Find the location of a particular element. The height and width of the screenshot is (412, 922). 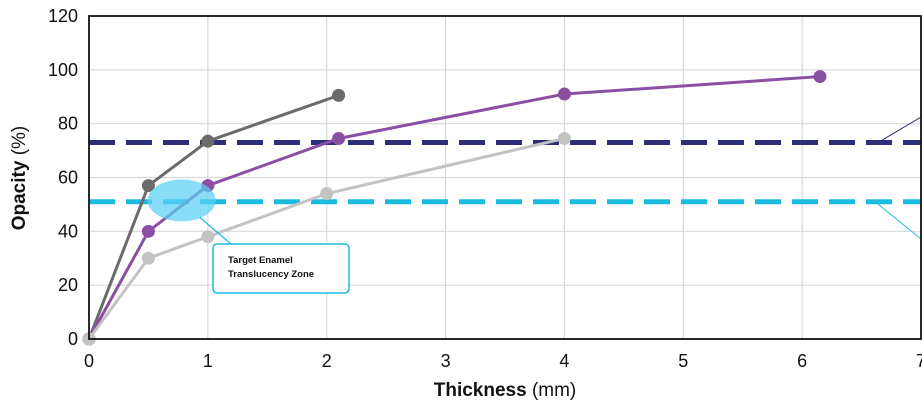

y-axis-title-label: Opacity is located at coordinates (19, 195).